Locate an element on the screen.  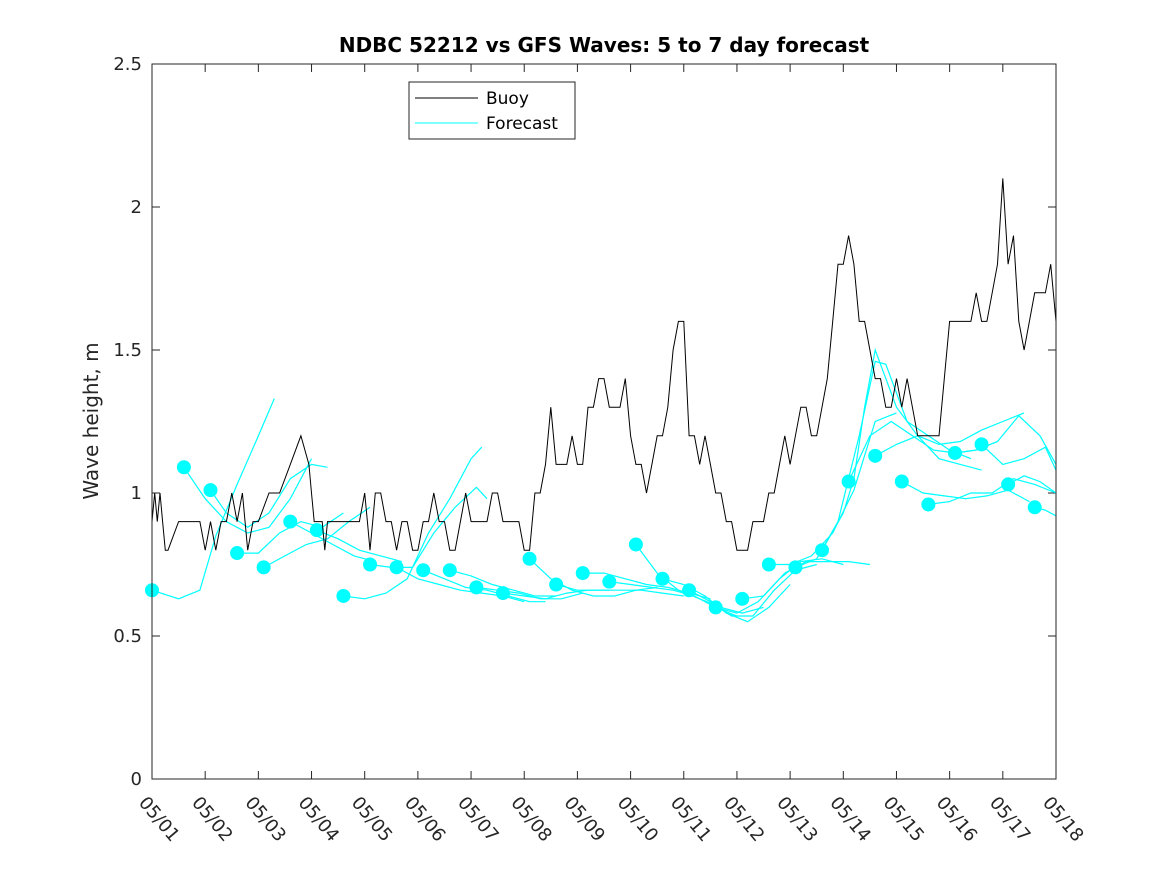
legend-buoy-label: Buoy is located at coordinates (507, 99).